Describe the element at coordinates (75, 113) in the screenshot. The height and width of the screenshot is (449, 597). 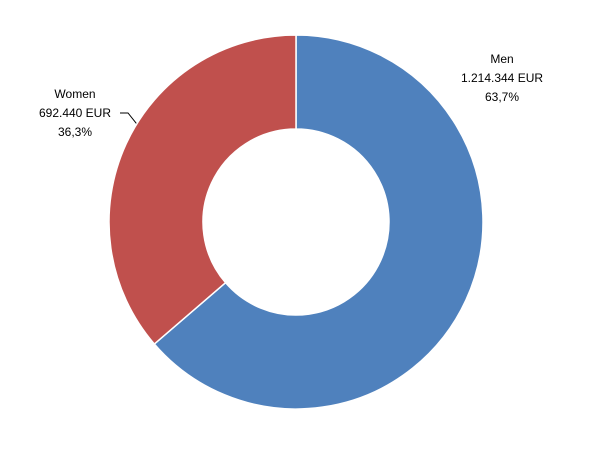
I see `value-label: 692.440 EUR` at that location.